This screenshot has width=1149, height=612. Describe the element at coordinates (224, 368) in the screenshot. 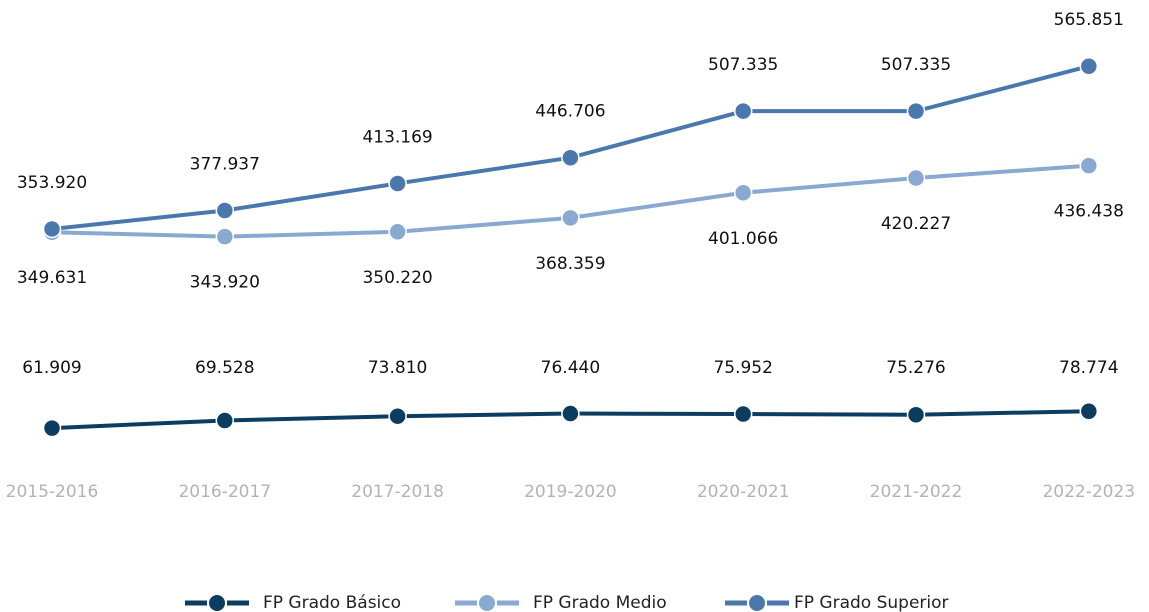

I see `data-label: 69.528` at that location.